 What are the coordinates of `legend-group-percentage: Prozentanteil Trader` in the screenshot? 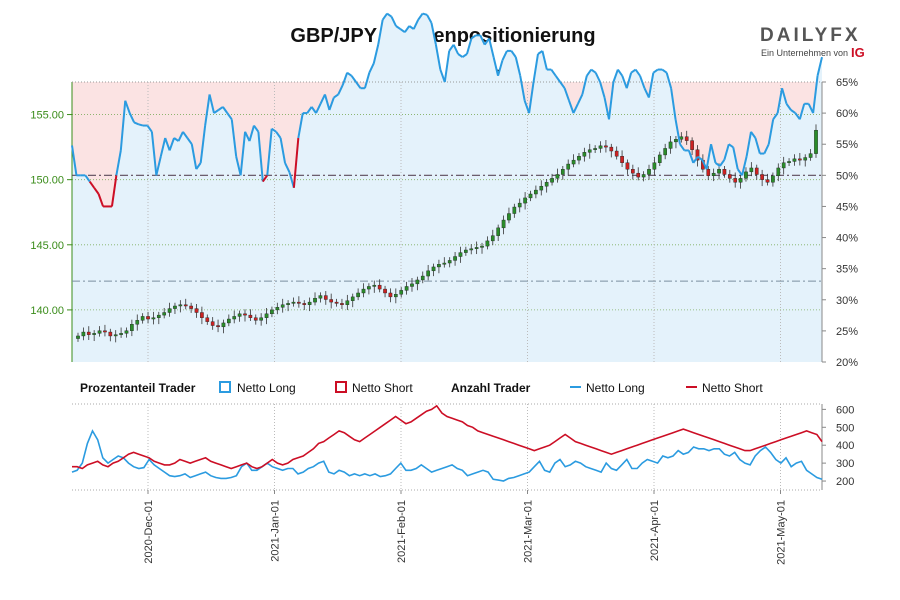 It's located at (138, 388).